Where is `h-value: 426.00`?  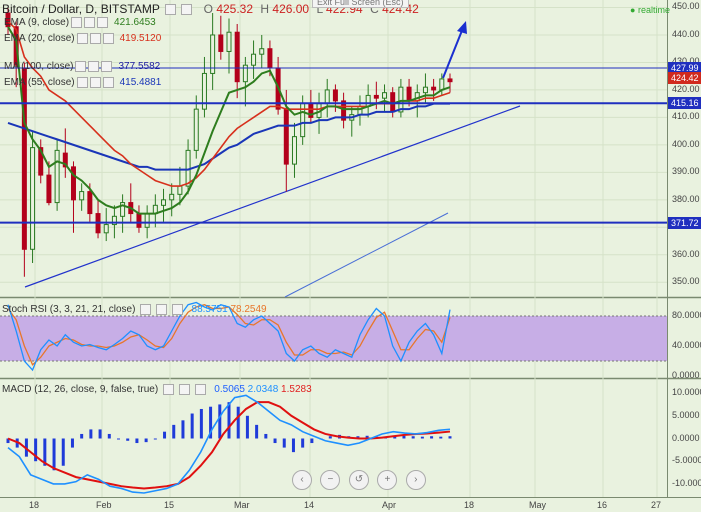 h-value: 426.00 is located at coordinates (291, 9).